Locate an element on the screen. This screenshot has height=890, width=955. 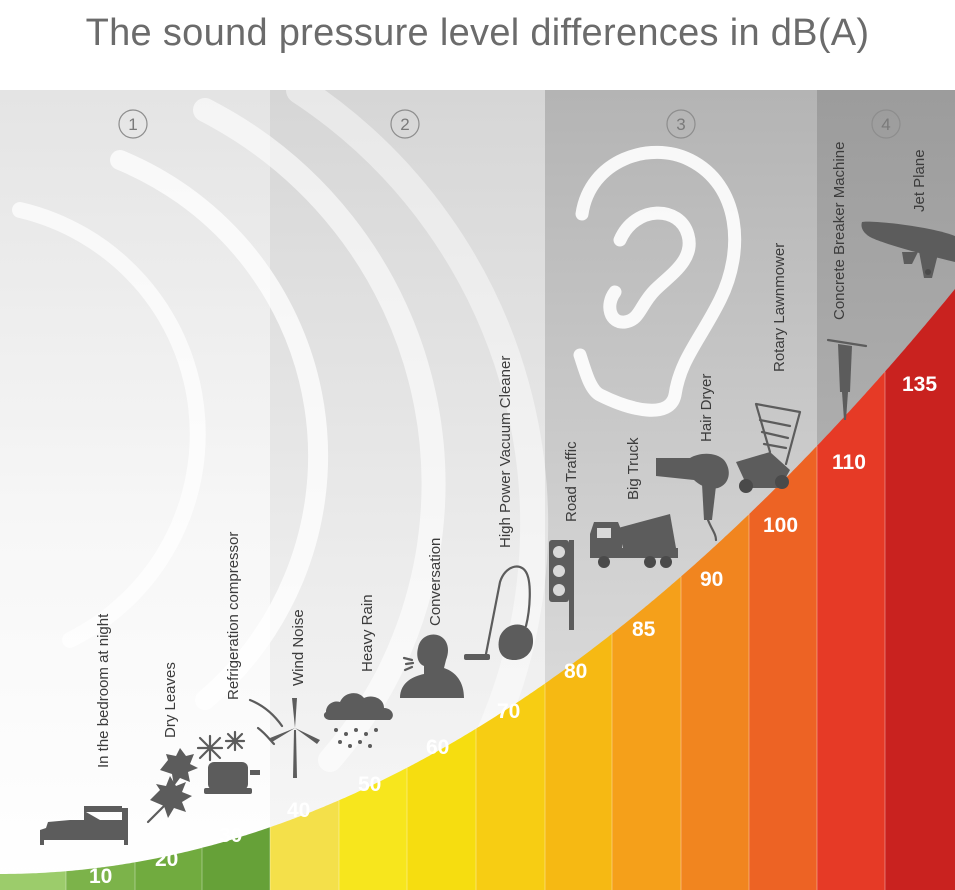
wind-turbine-icon is located at coordinates (284, 738).